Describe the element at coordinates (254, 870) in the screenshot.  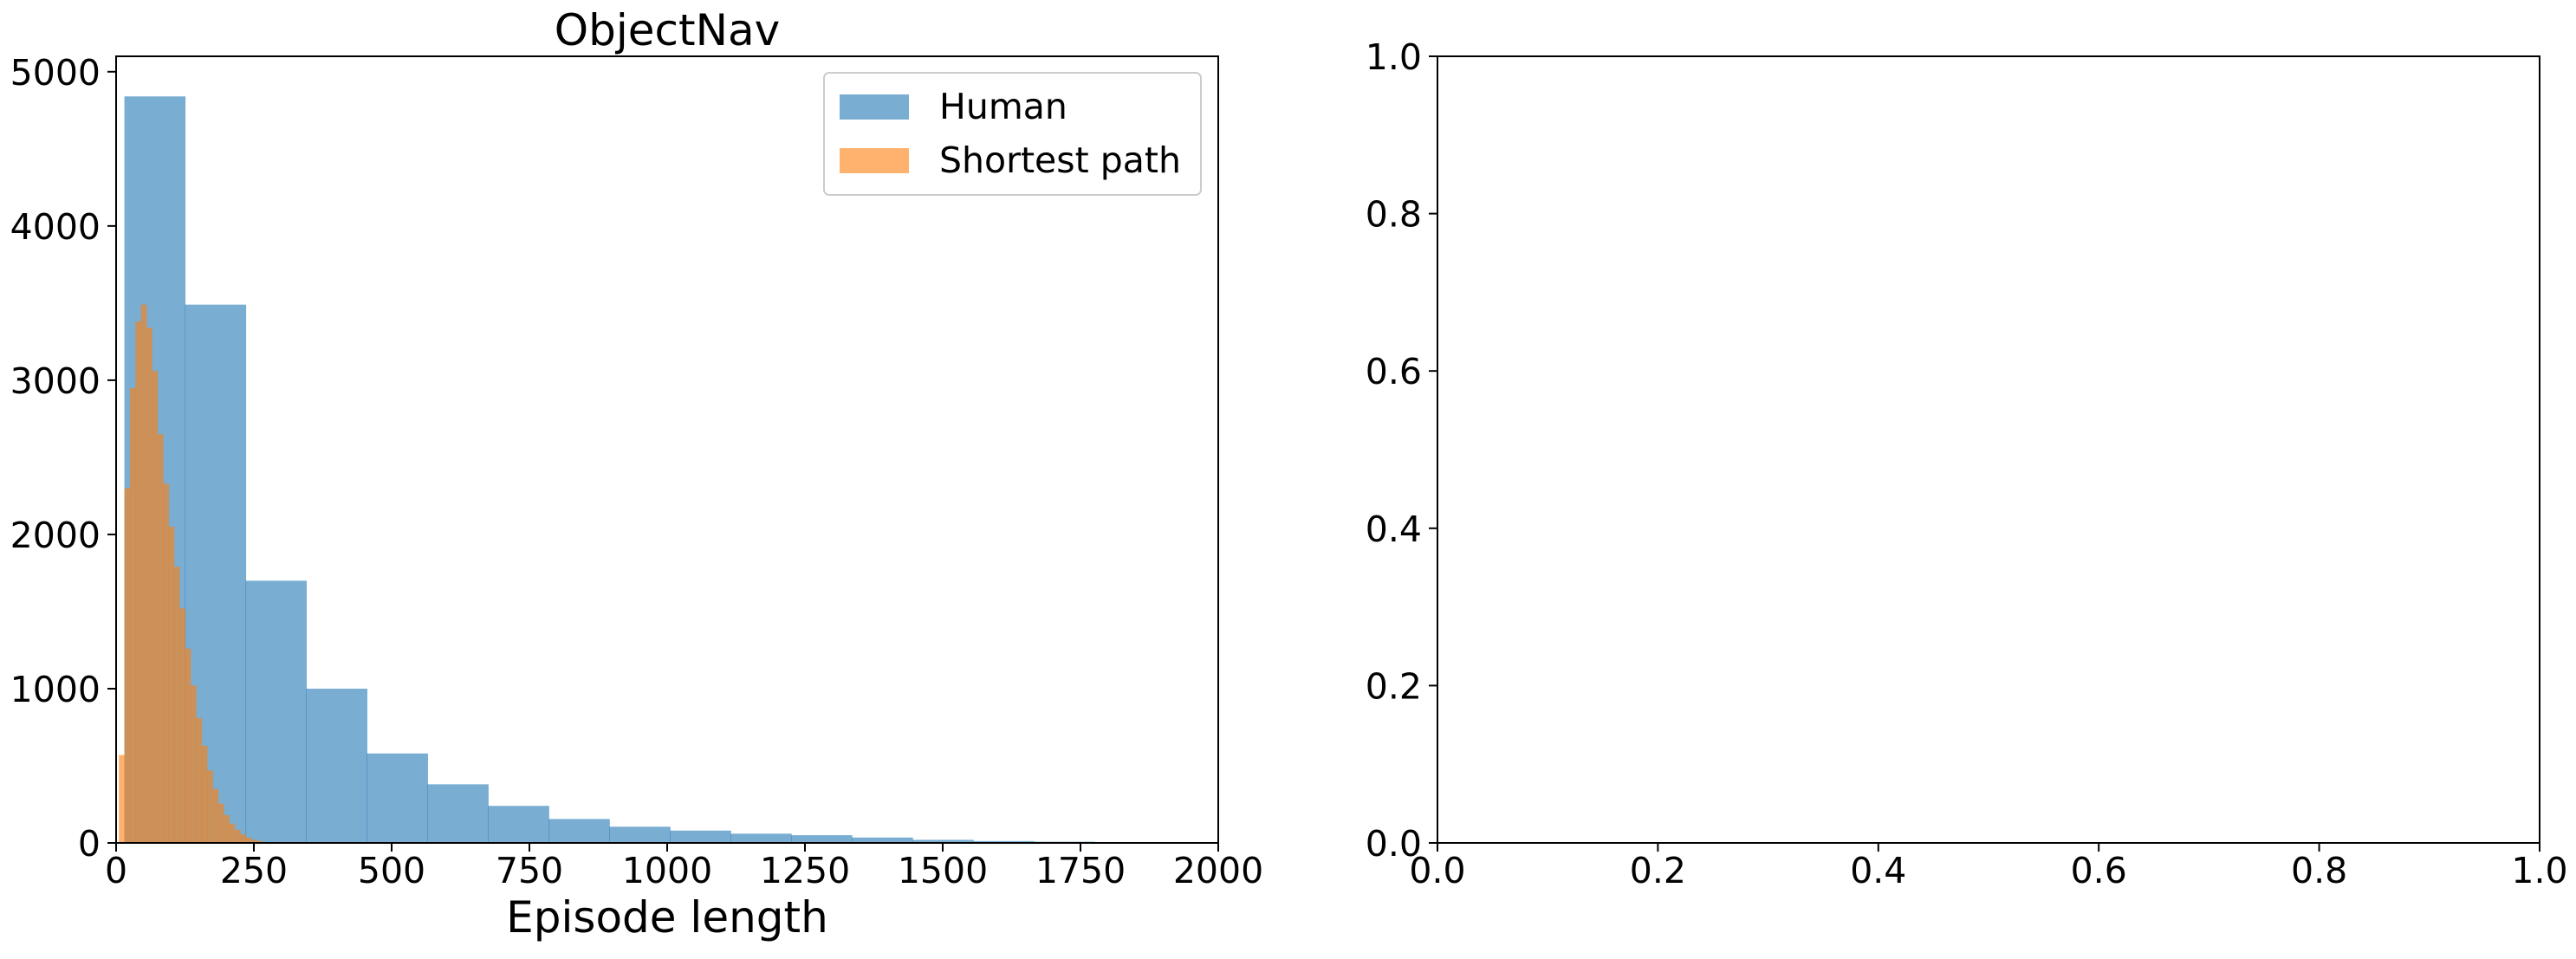
I see `x-tick-label: 250` at that location.